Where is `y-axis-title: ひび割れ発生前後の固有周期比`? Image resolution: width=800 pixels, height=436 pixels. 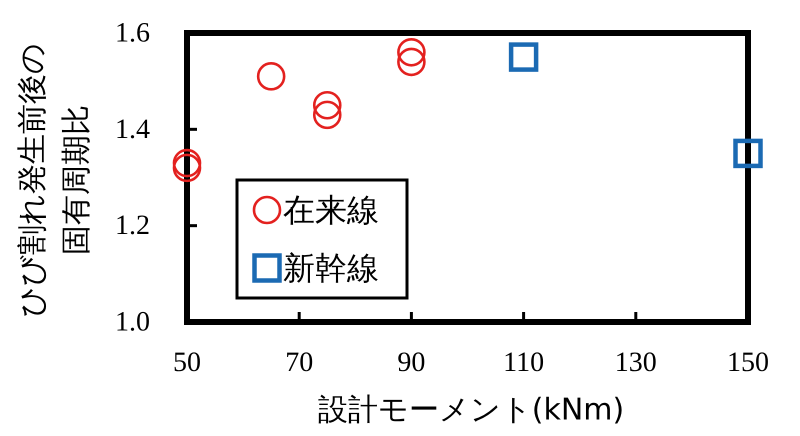 y-axis-title: ひび割れ発生前後の固有周期比 is located at coordinates (54, 180).